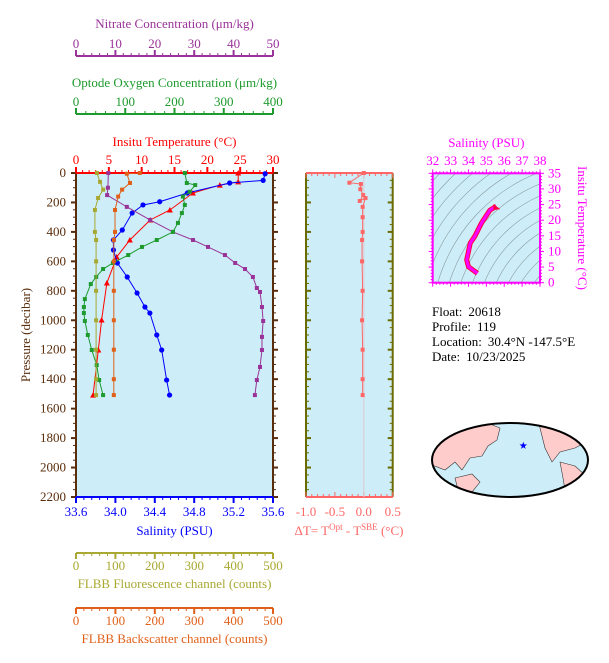  Describe the element at coordinates (109, 159) in the screenshot. I see `temperature-tick-label: 5` at that location.